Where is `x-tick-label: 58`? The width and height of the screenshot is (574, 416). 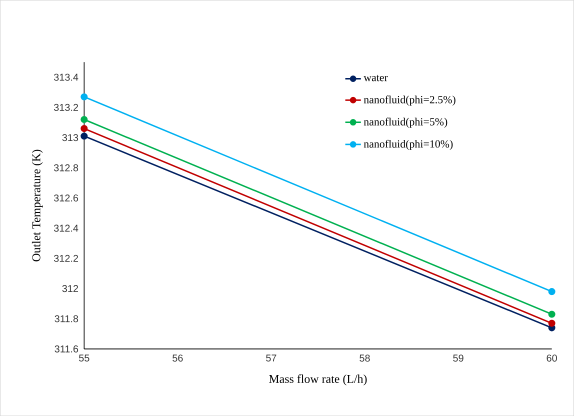 x-tick-label: 58 is located at coordinates (365, 358).